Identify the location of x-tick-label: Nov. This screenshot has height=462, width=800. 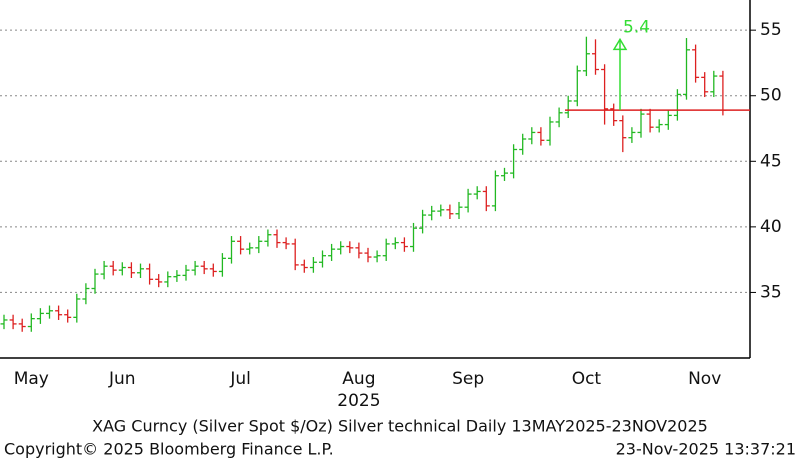
(704, 379).